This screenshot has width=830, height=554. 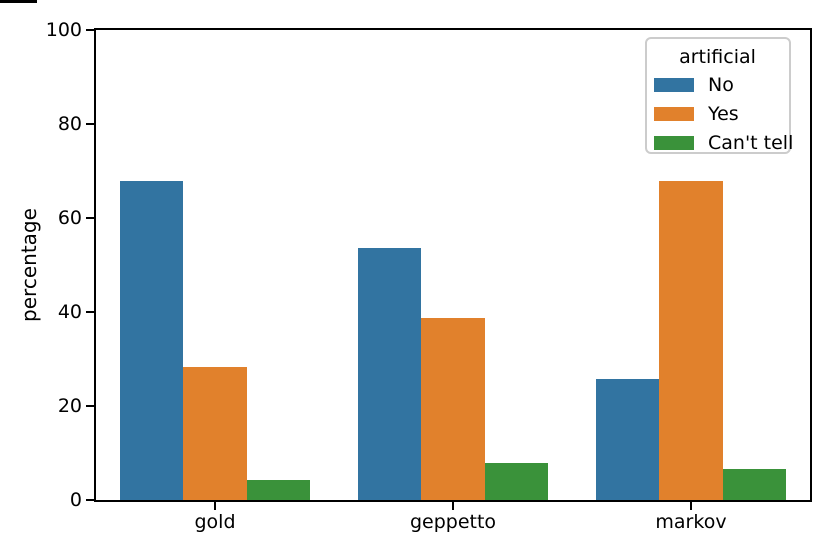 What do you see at coordinates (69, 312) in the screenshot?
I see `y-tick-label-40: 40` at bounding box center [69, 312].